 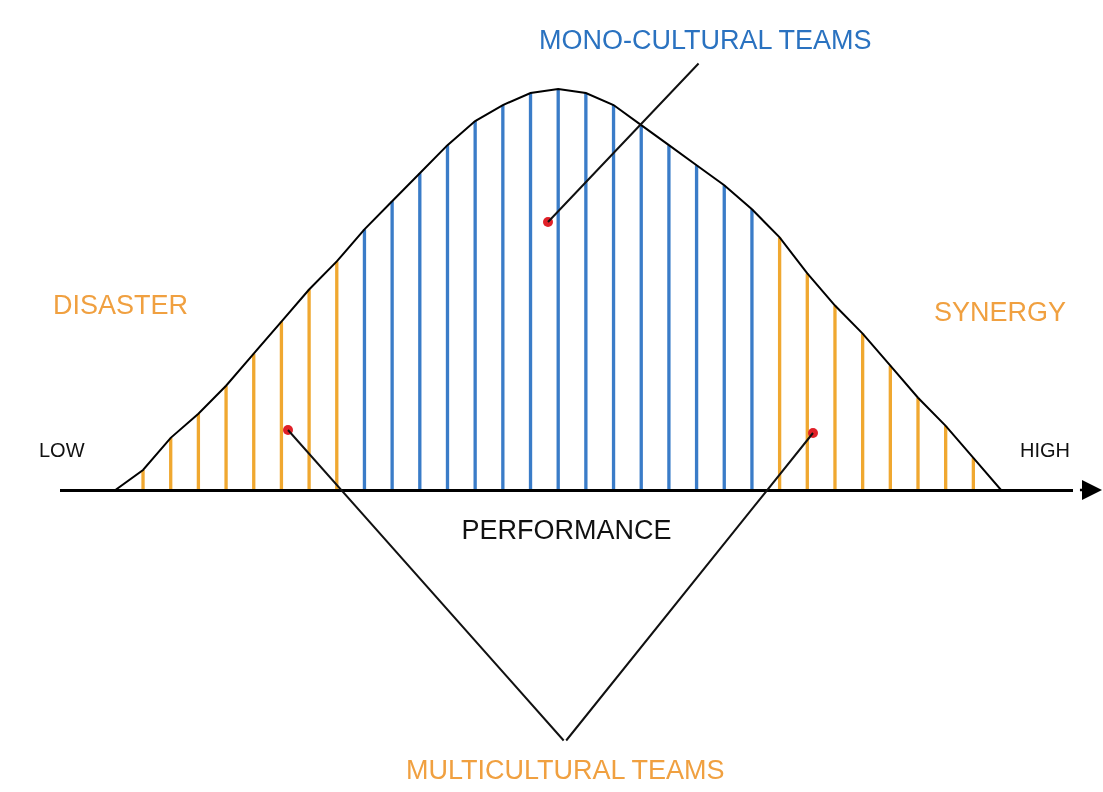 I want to click on text: MULTICULTURAL TEAMS, so click(x=565, y=770).